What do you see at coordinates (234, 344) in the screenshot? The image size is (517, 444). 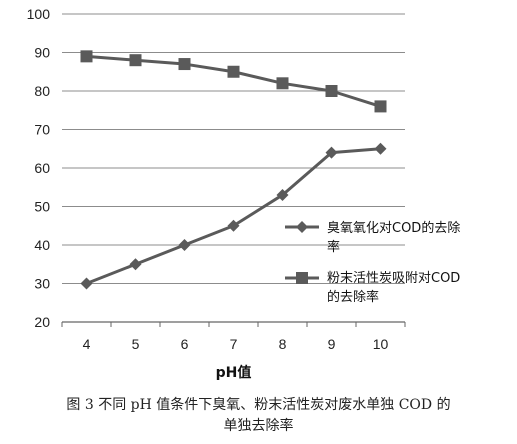 I see `x-tick-label-7: 7` at bounding box center [234, 344].